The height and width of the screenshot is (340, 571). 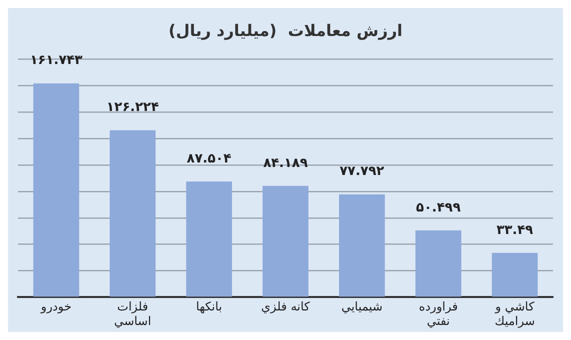 What do you see at coordinates (56, 307) in the screenshot?
I see `x-tick-label: خودرو` at bounding box center [56, 307].